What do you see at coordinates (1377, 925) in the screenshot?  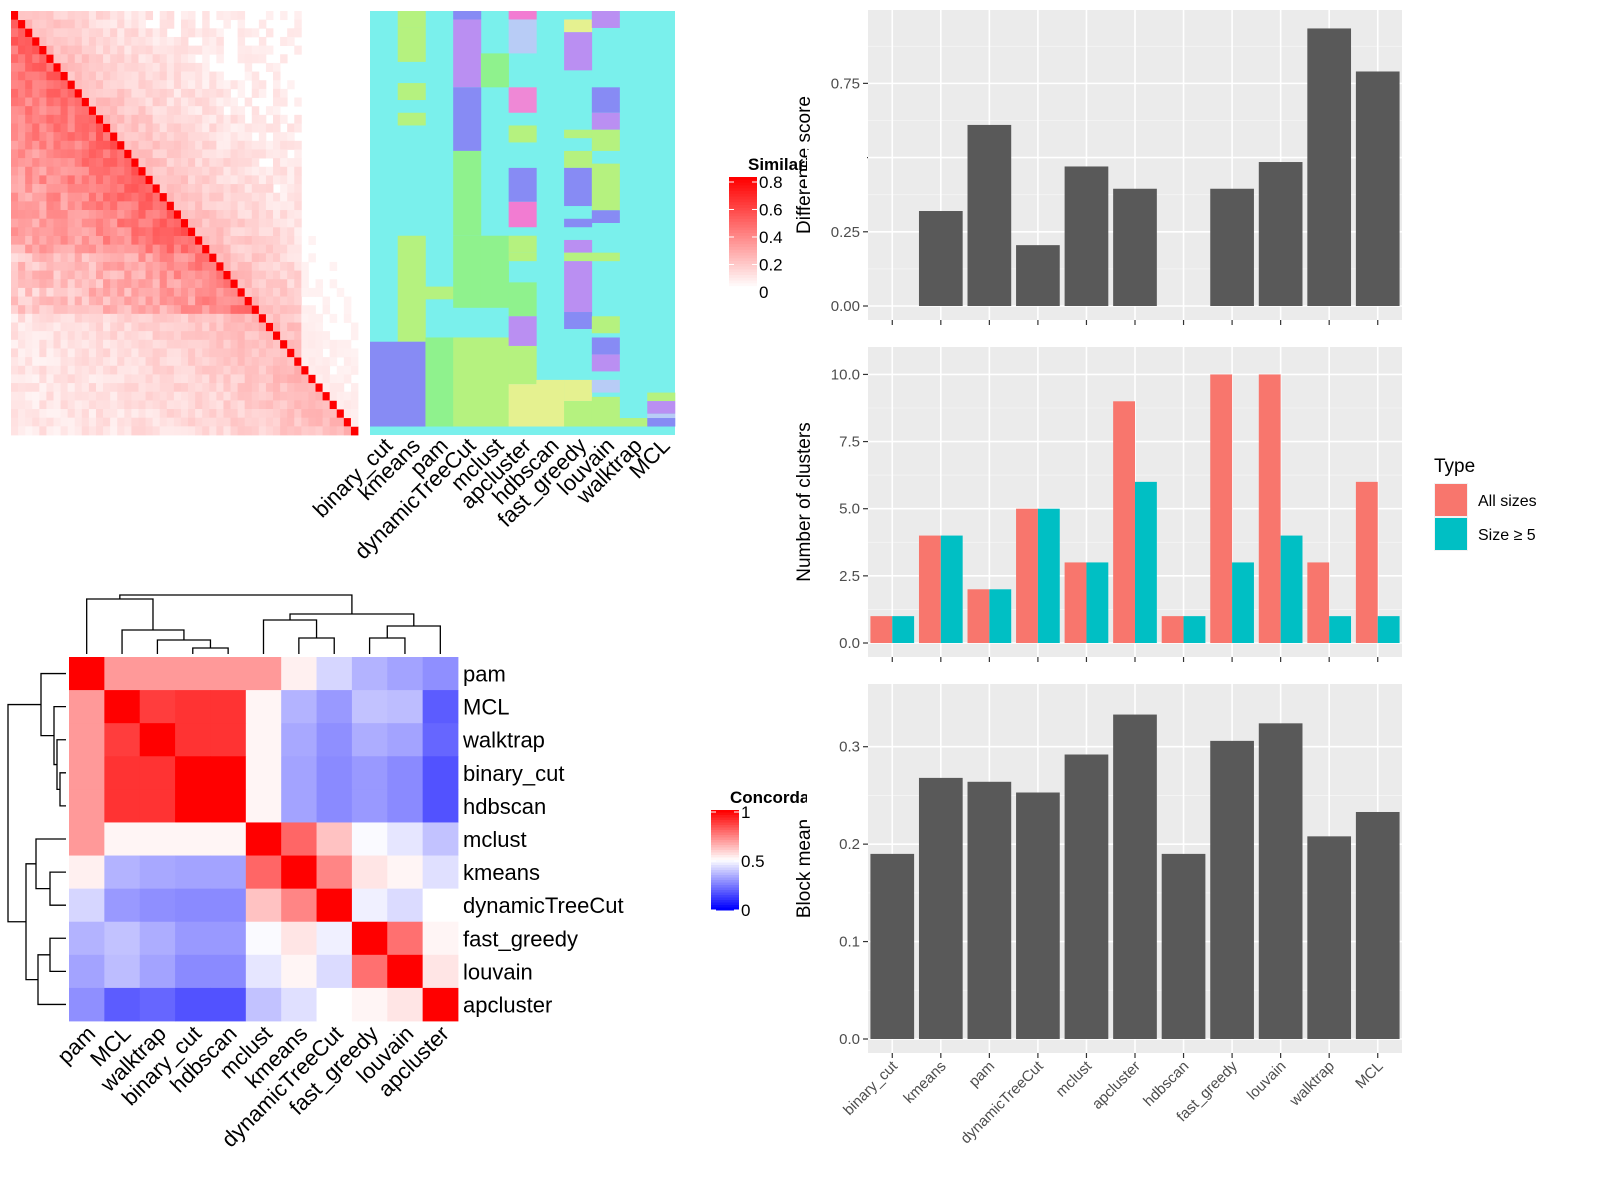 I see `bar` at bounding box center [1377, 925].